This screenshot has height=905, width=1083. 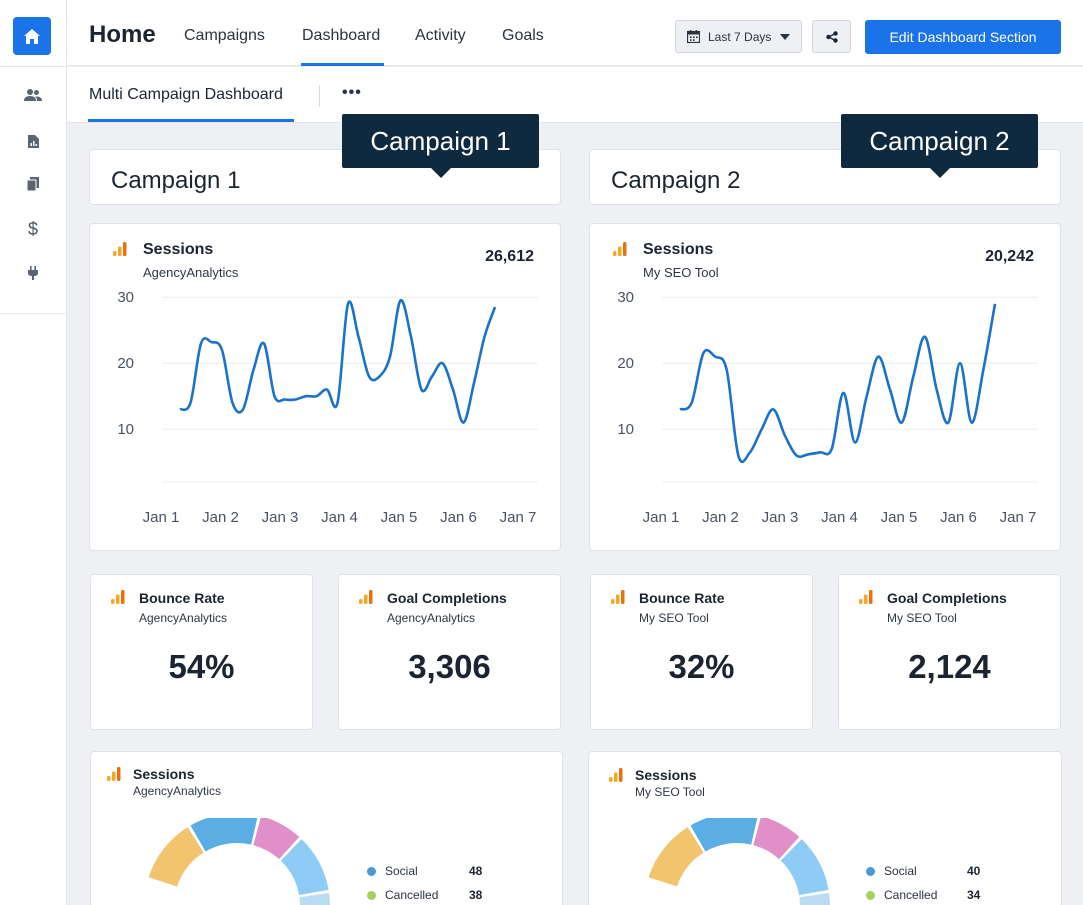 What do you see at coordinates (676, 180) in the screenshot?
I see `campaign-2-title: Campaign 2` at bounding box center [676, 180].